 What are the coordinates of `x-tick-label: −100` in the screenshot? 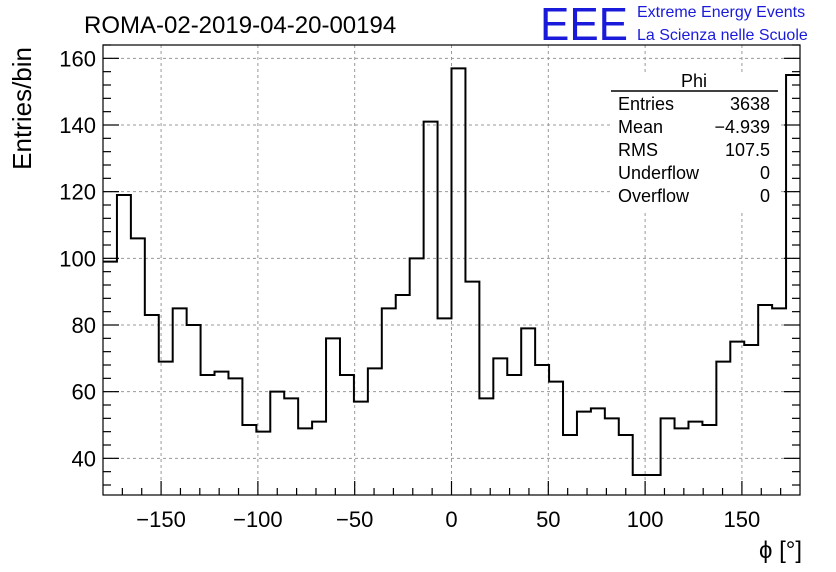 It's located at (258, 519).